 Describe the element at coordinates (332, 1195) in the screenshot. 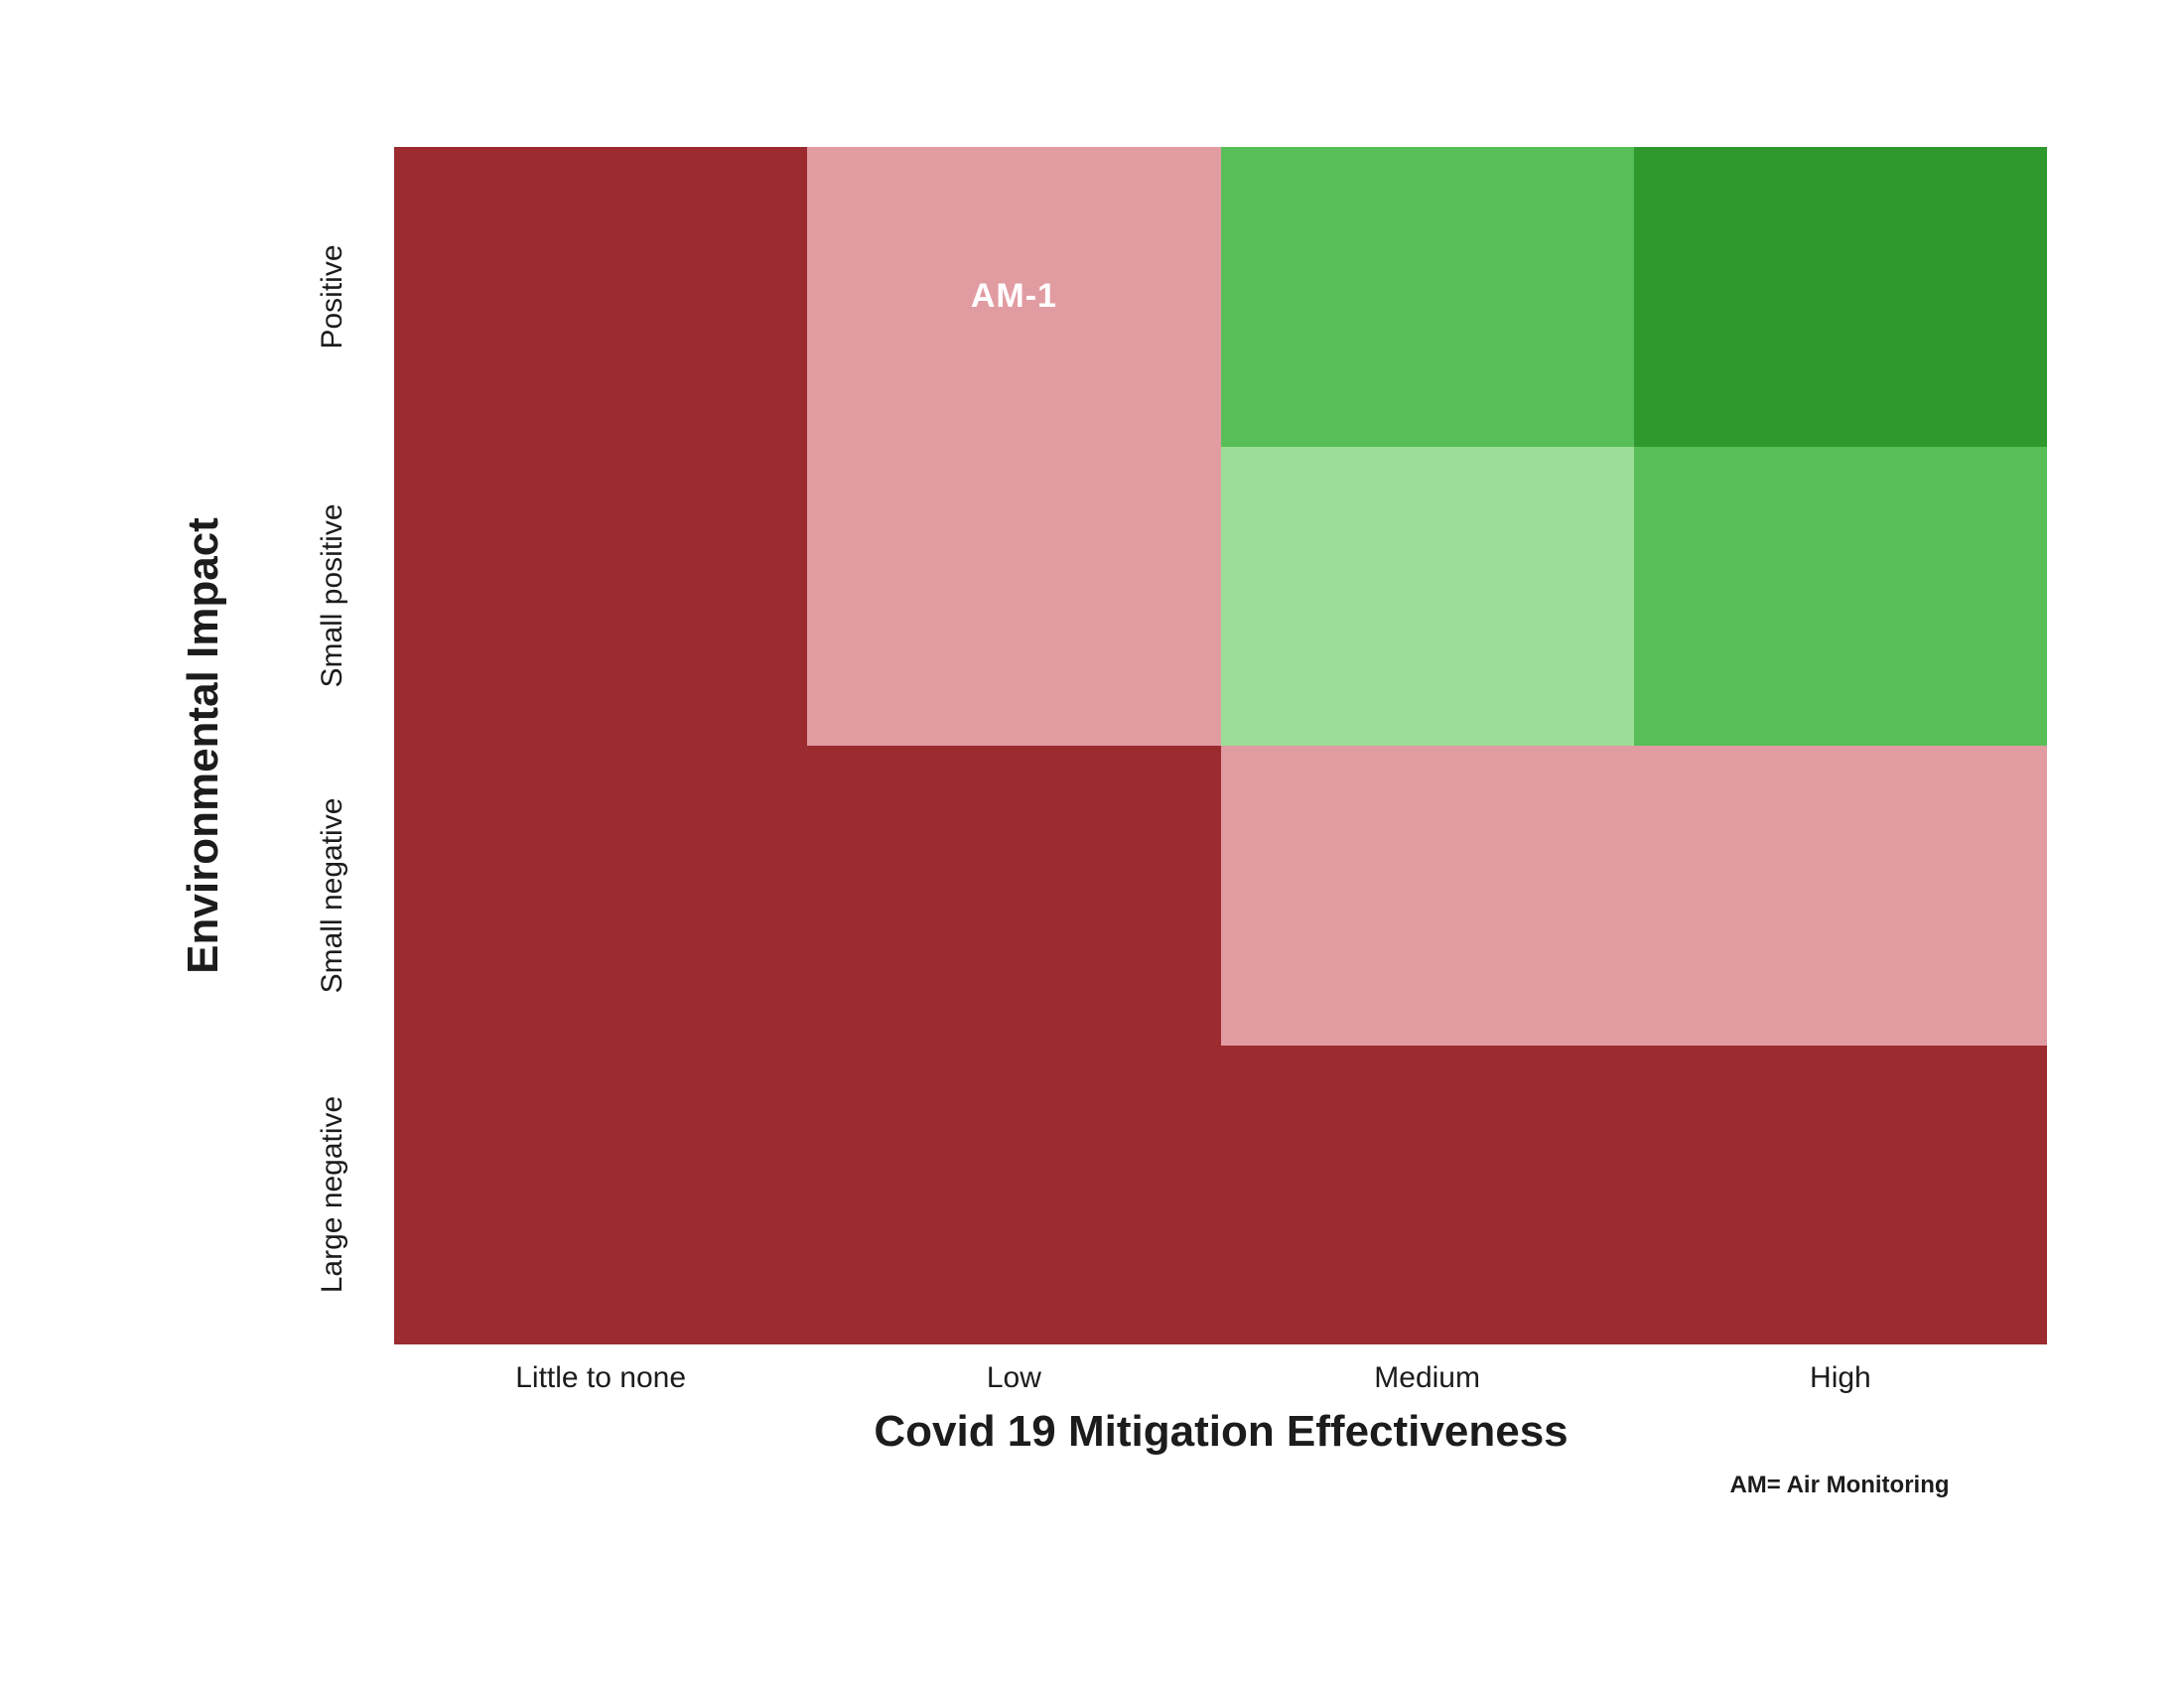

I see `y-tick-label-3: Large negative` at that location.